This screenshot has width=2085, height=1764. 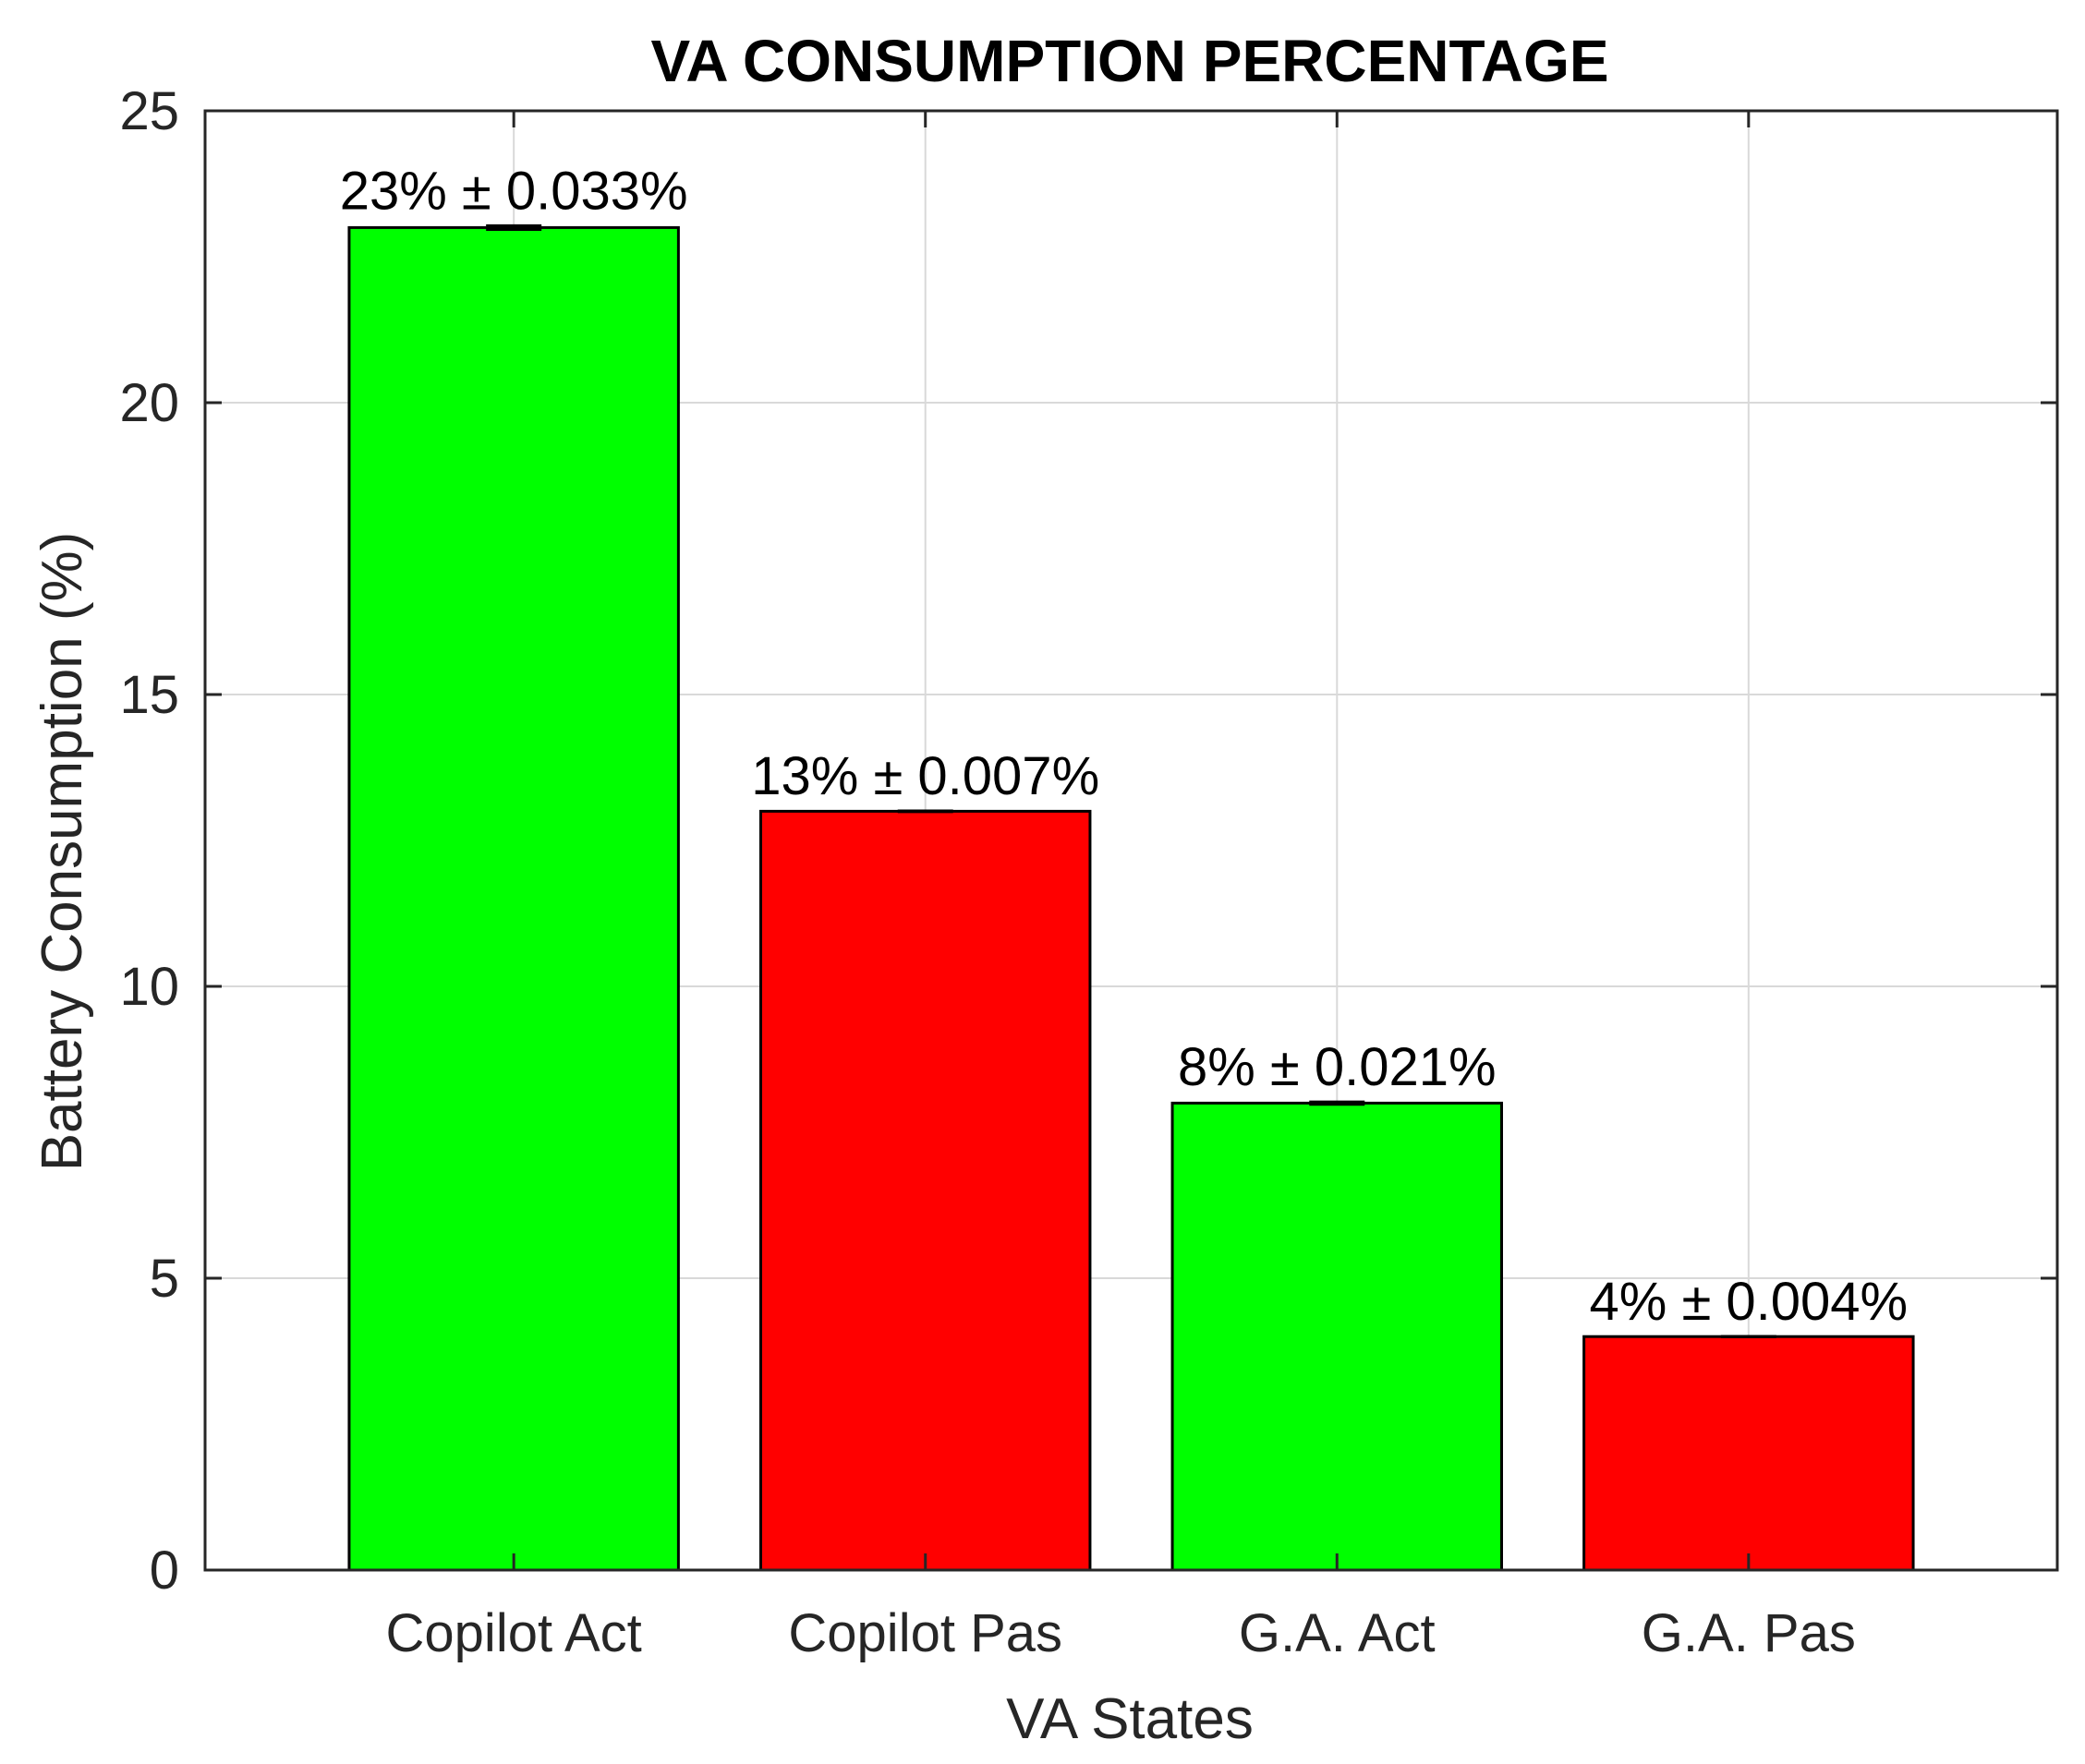 I want to click on x-tick-label: Copilot Act, so click(x=514, y=1633).